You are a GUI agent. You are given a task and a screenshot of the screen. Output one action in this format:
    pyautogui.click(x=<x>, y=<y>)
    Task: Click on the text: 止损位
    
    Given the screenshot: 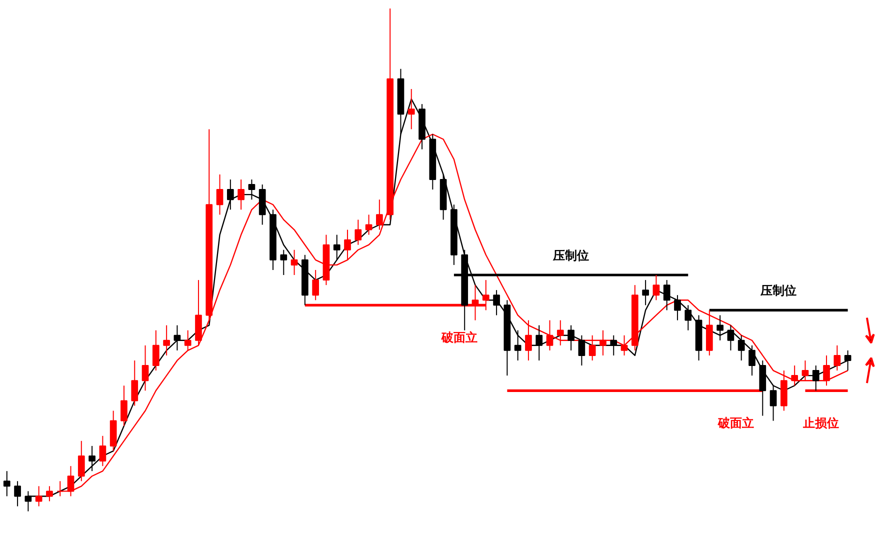 What is the action you would take?
    pyautogui.click(x=821, y=423)
    